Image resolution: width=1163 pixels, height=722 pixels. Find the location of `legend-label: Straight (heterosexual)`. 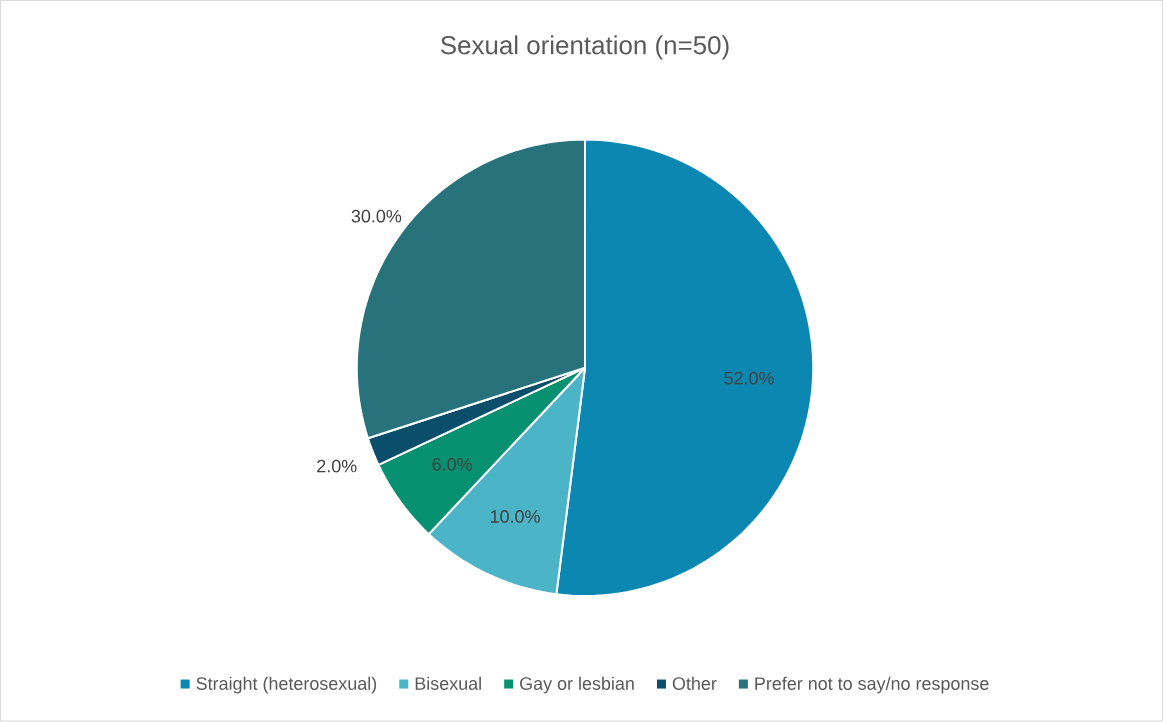

legend-label: Straight (heterosexual) is located at coordinates (286, 685).